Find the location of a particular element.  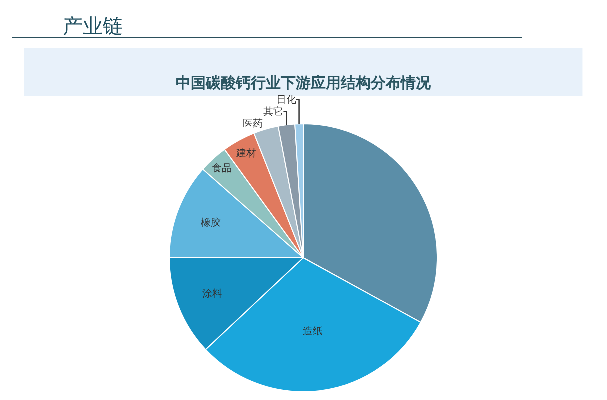

slice-label: 日化 is located at coordinates (286, 100).